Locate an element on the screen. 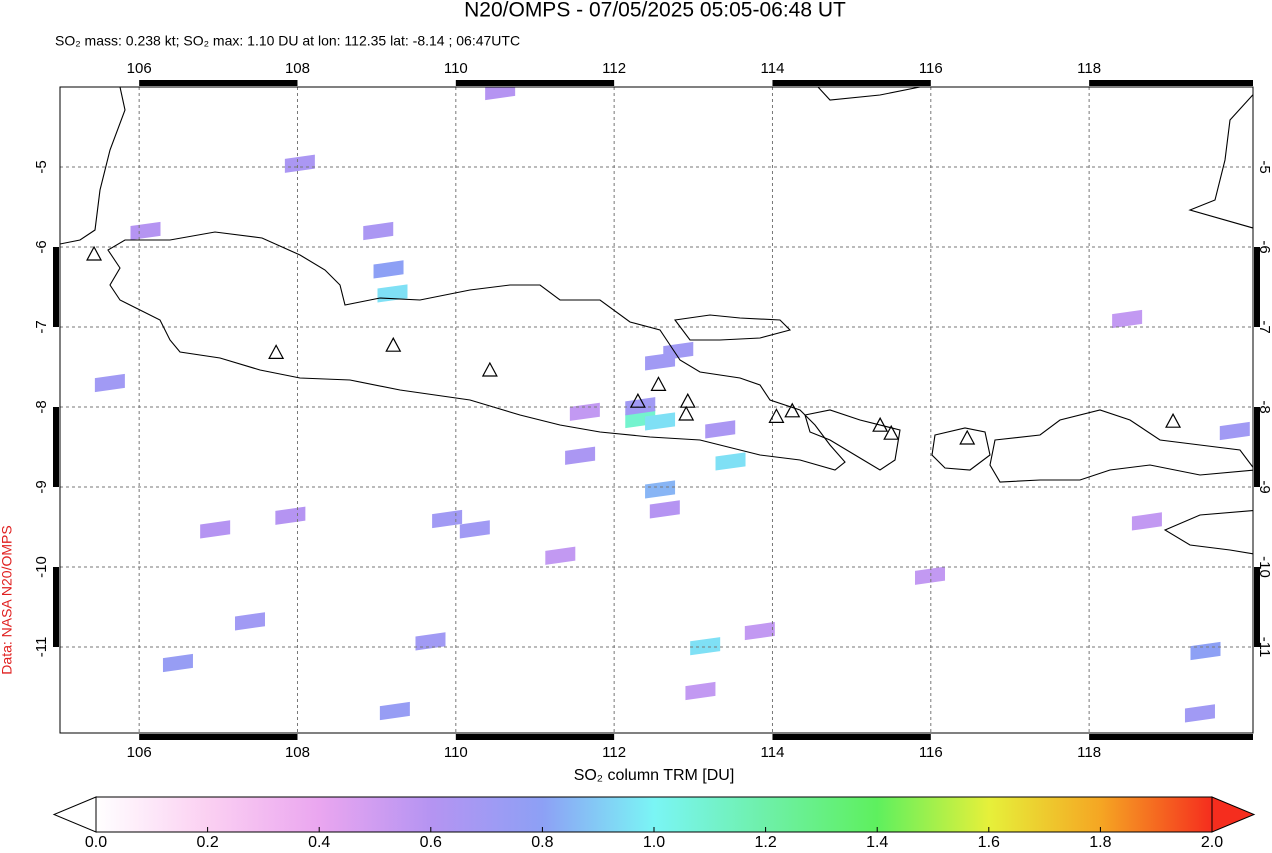 This screenshot has height=853, width=1272. x-tick-label-top: 118 is located at coordinates (1089, 68).